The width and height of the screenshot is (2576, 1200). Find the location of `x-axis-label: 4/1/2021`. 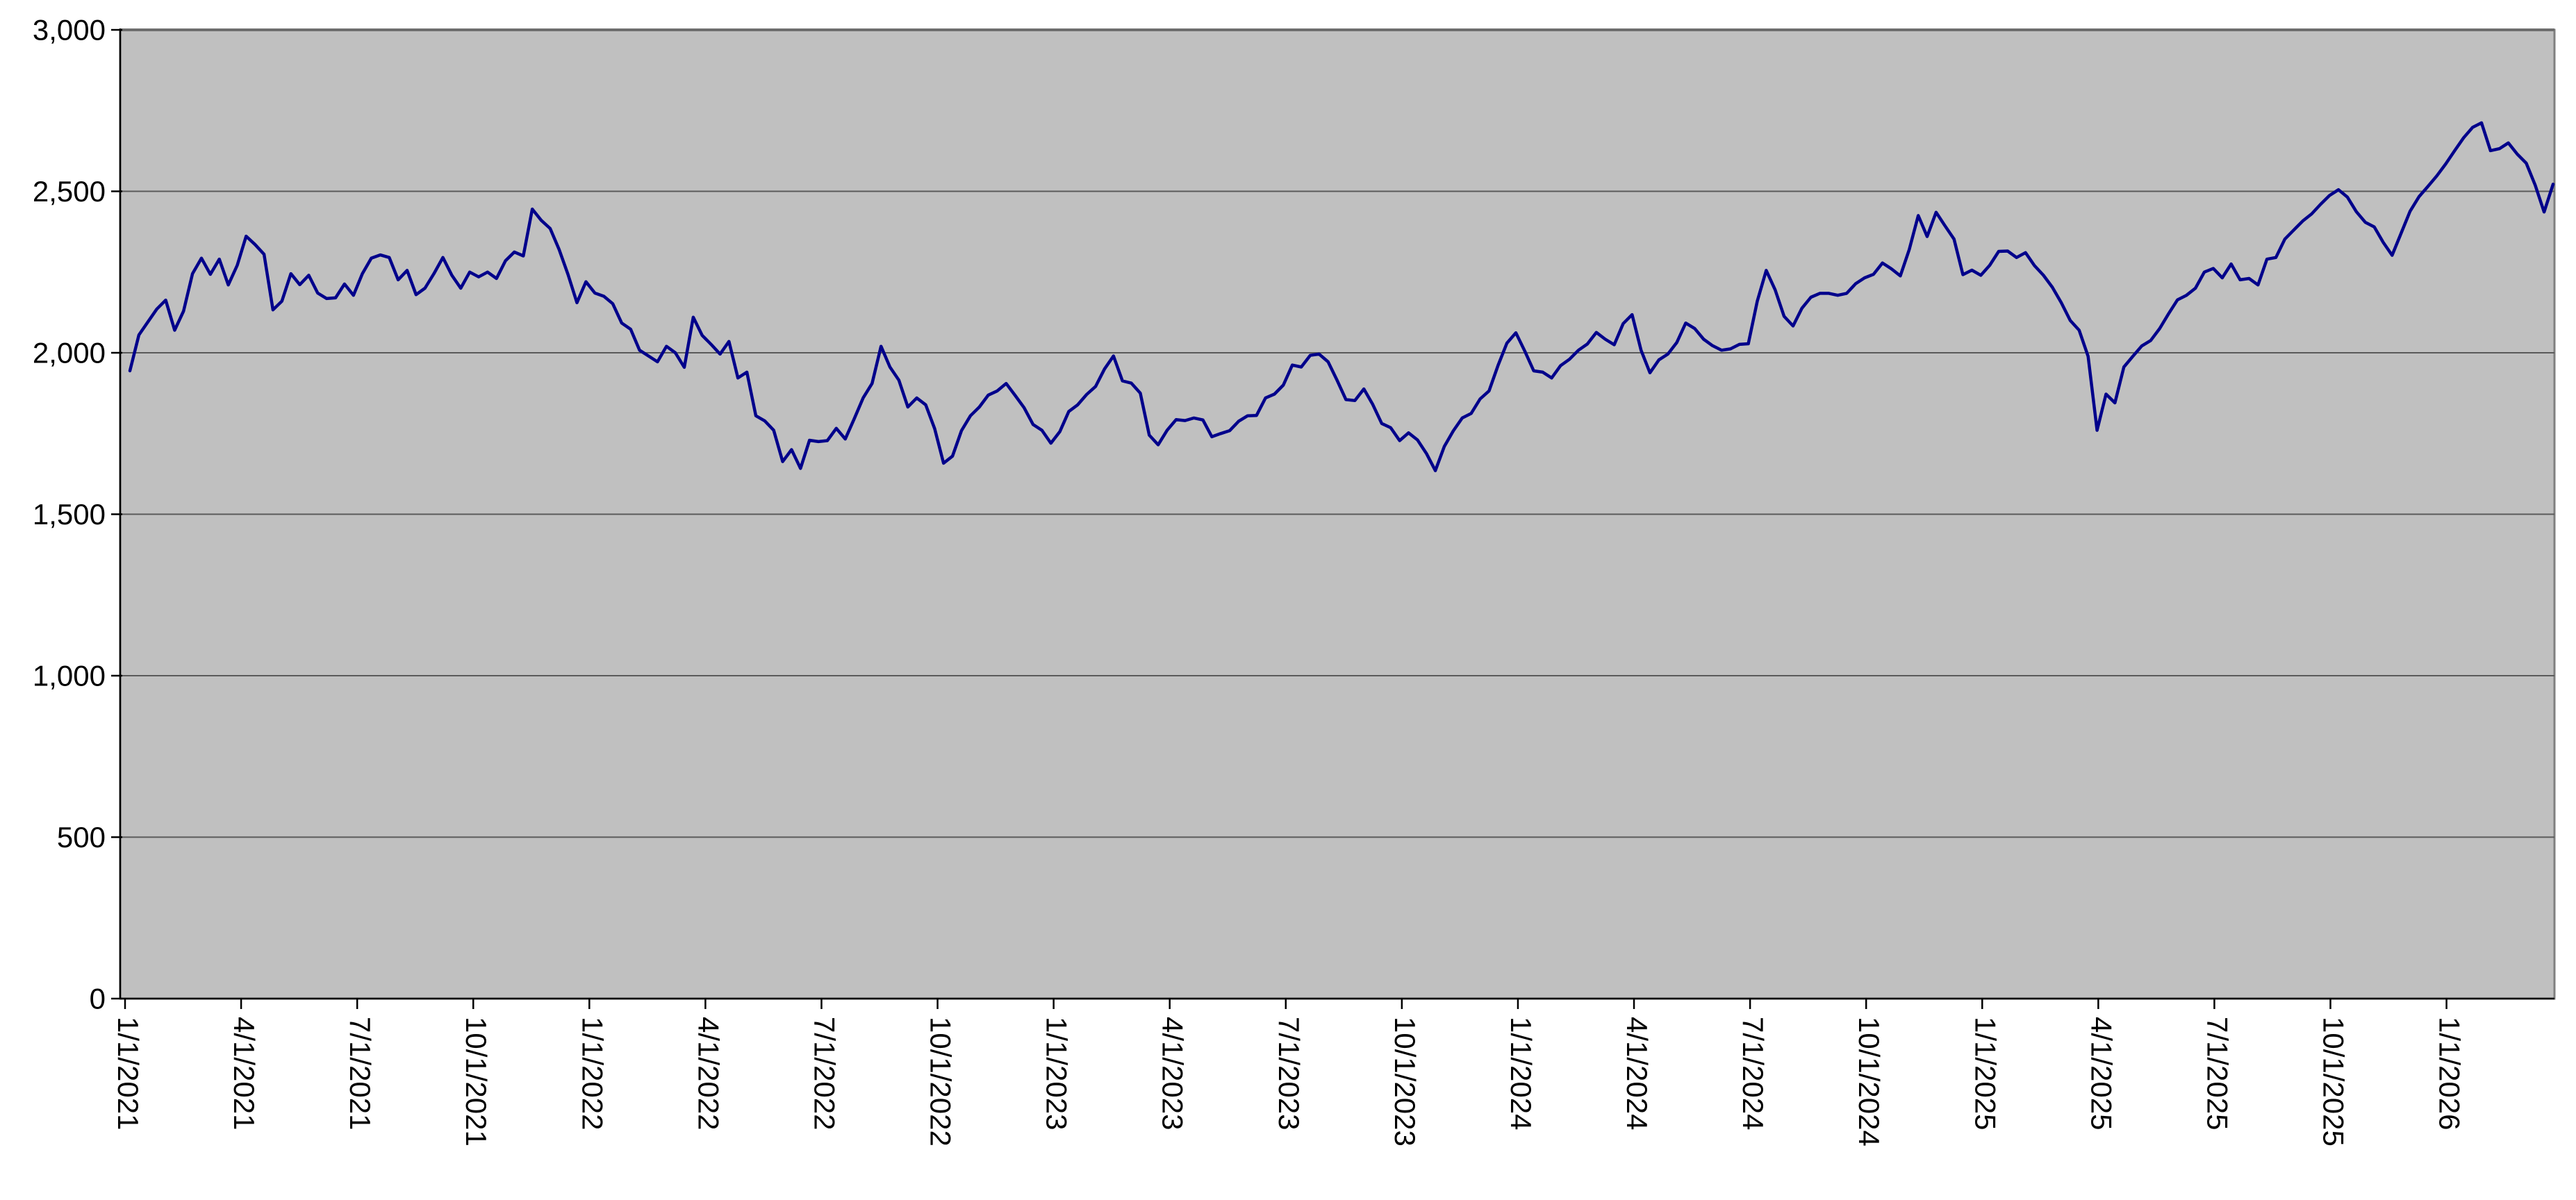

x-axis-label: 4/1/2021 is located at coordinates (245, 1074).